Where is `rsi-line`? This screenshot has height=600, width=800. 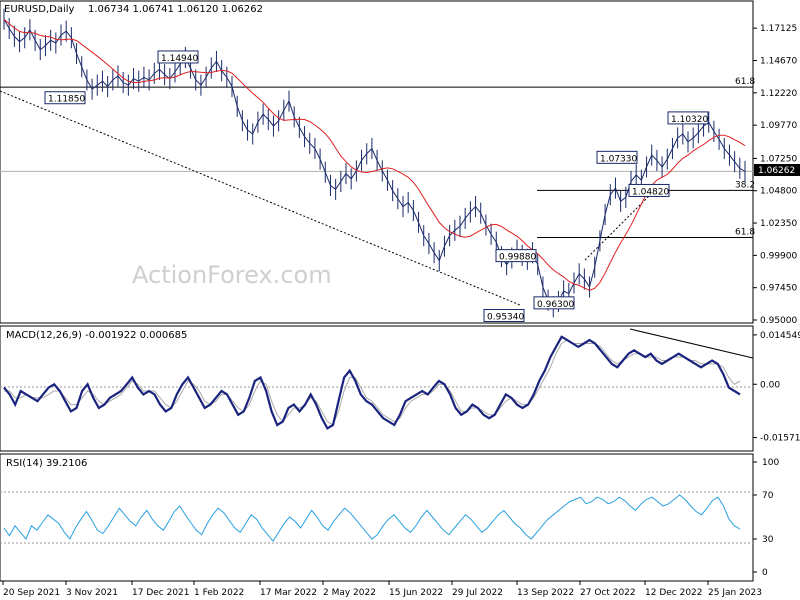
rsi-line is located at coordinates (372, 518).